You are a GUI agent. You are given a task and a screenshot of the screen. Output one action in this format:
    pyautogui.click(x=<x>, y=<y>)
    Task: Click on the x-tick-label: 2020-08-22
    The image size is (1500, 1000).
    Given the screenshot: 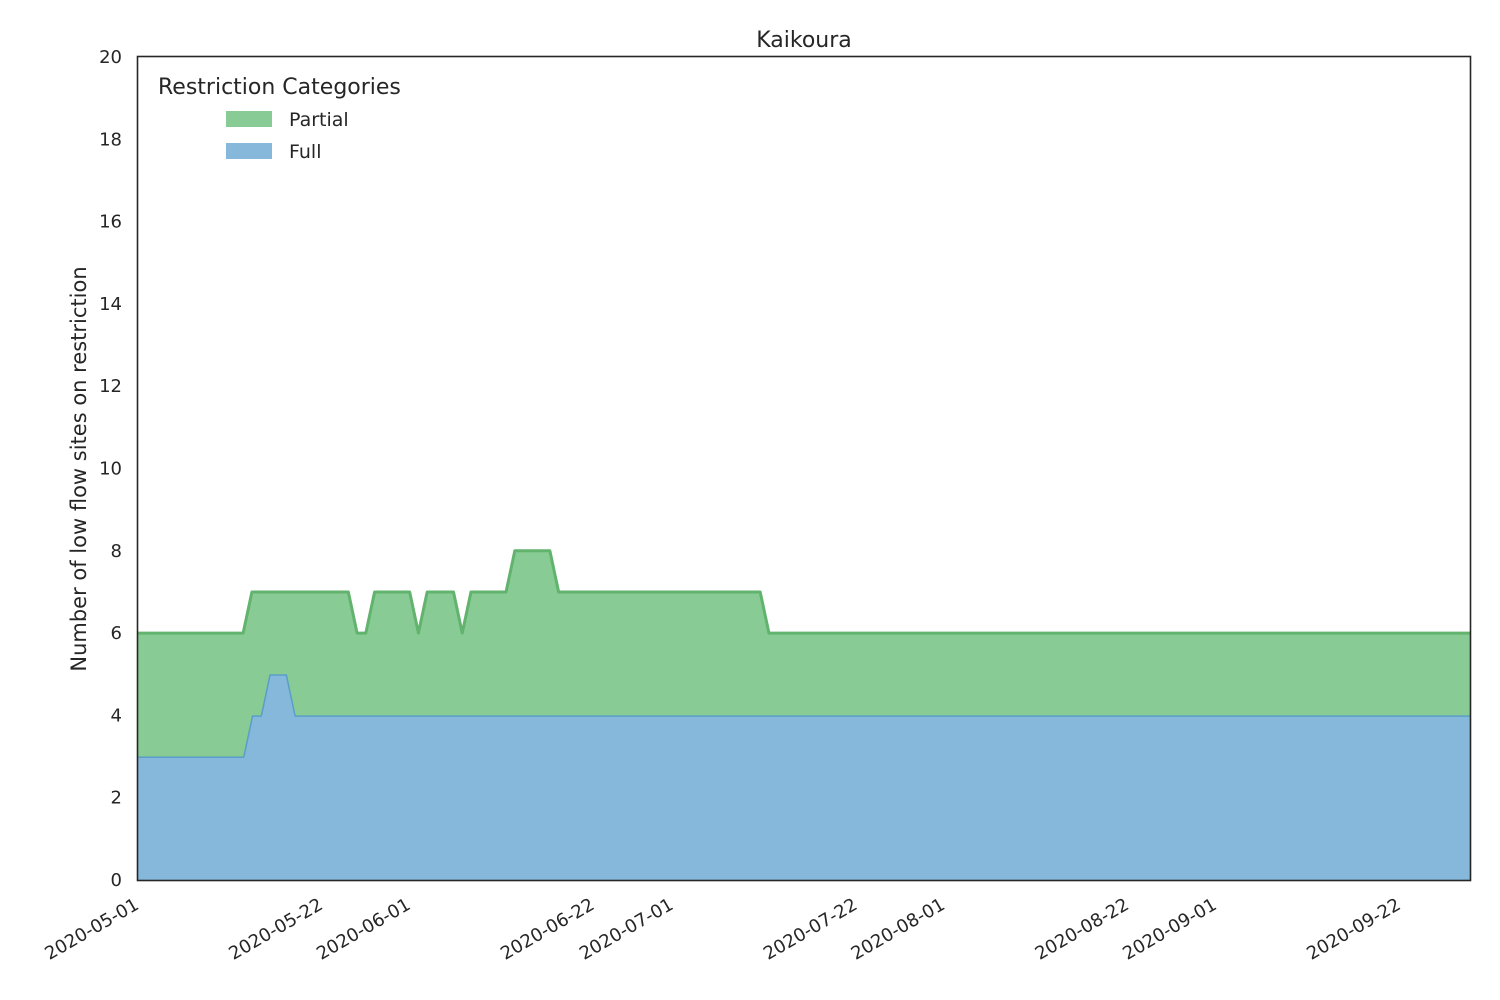 What is the action you would take?
    pyautogui.click(x=1082, y=929)
    